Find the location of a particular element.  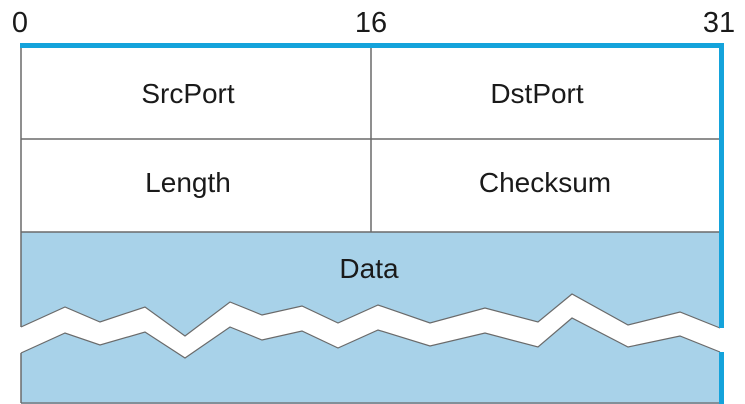

right-accent-border-upper is located at coordinates (721, 185).